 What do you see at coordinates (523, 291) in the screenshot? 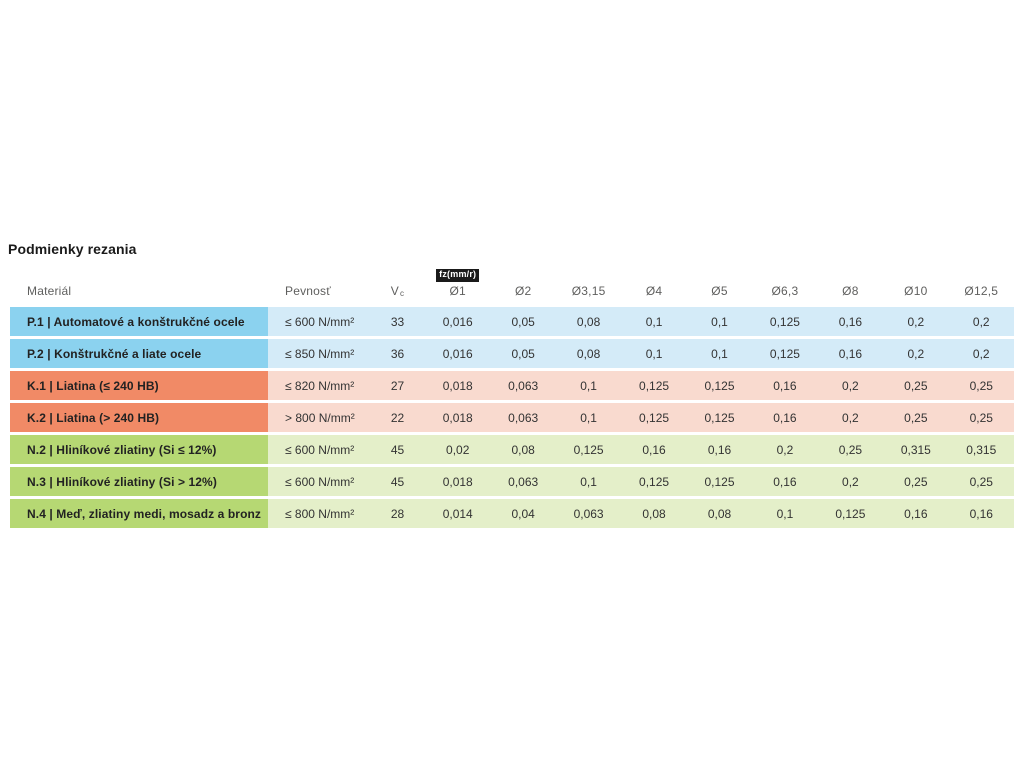
I see `column-header-d2: Ø2` at bounding box center [523, 291].